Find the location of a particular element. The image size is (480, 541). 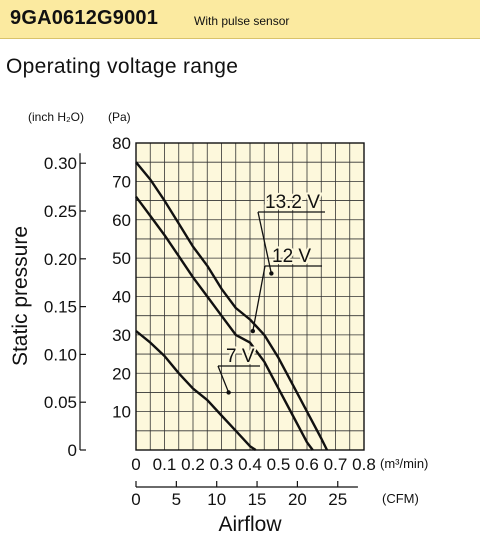

y-tick-label-inch: 0.20 is located at coordinates (60, 259).